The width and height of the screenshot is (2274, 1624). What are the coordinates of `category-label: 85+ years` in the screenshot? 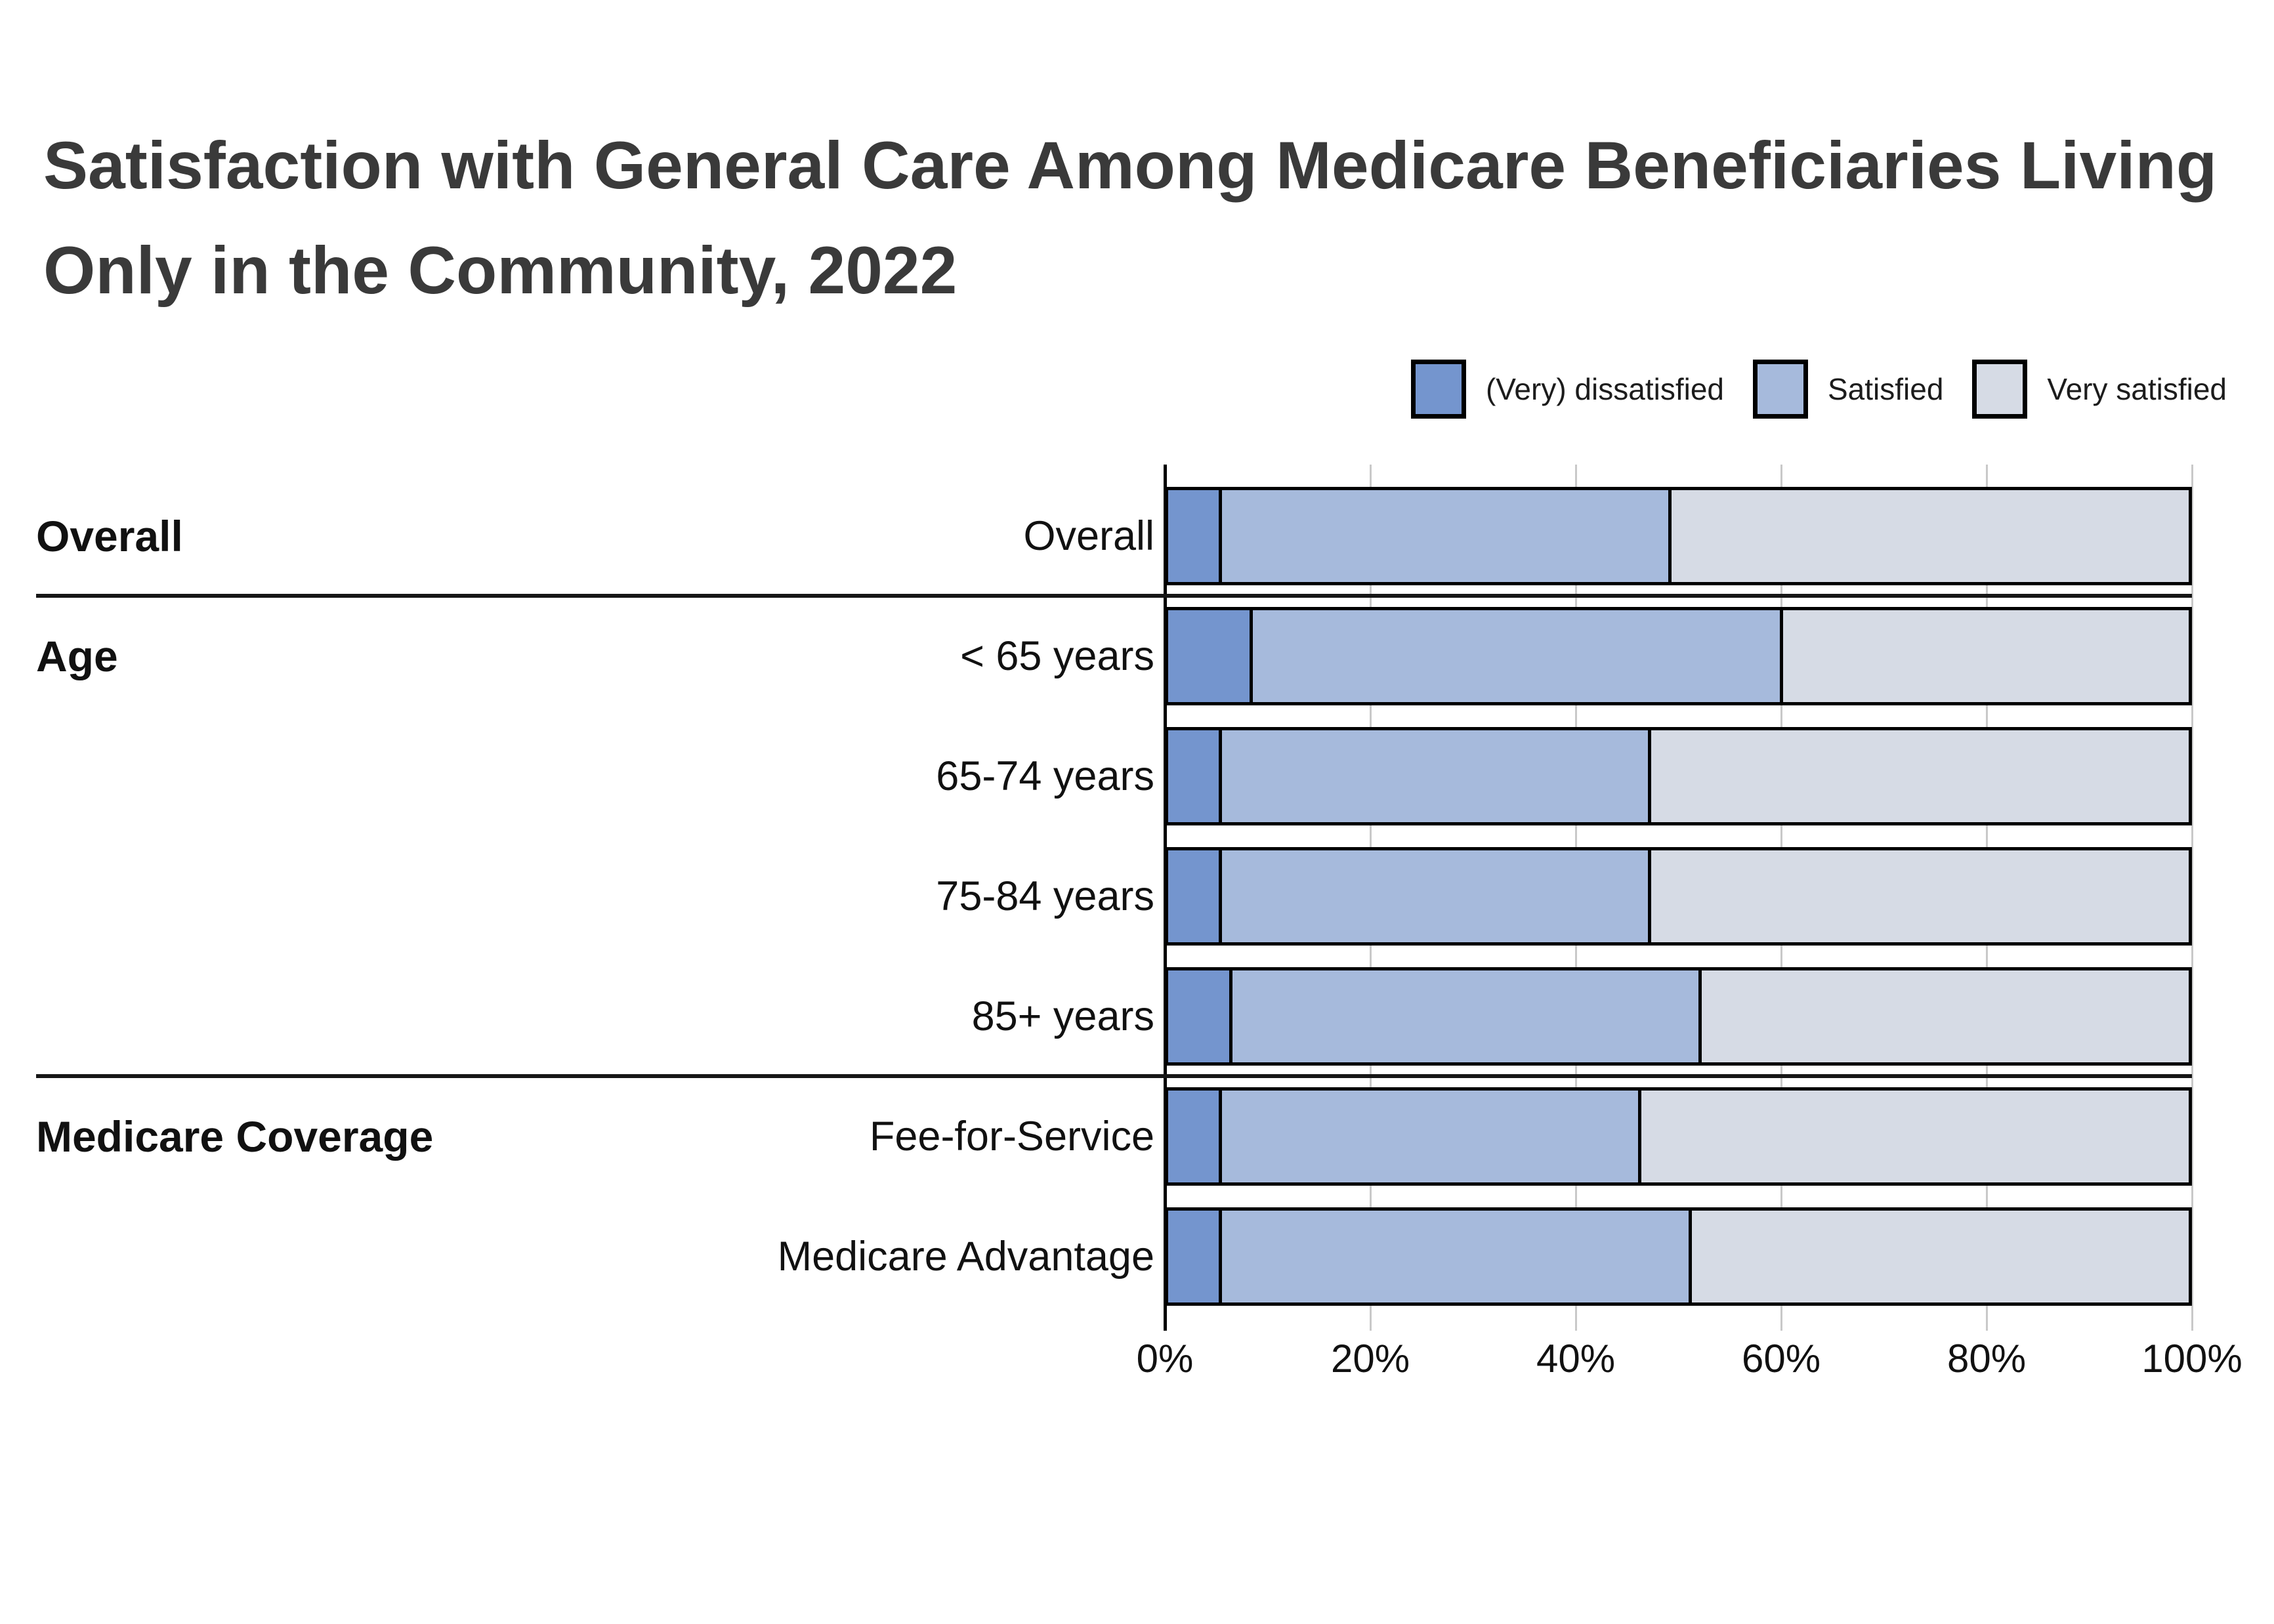 It's located at (1062, 1016).